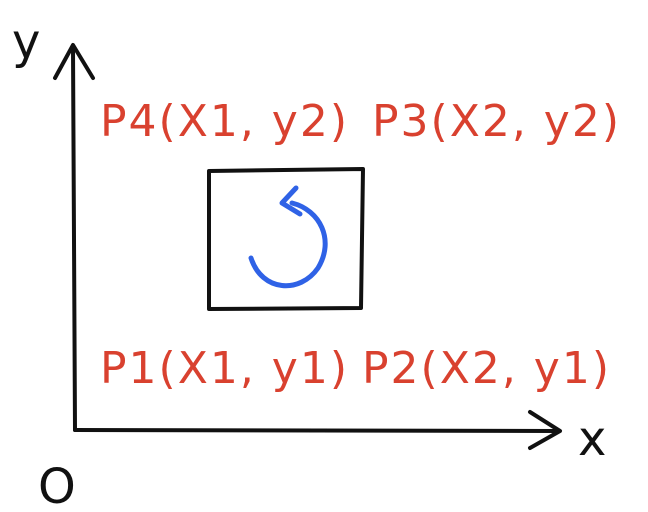 This screenshot has height=512, width=648. Describe the element at coordinates (224, 121) in the screenshot. I see `point-label-p4: P4(X1, y2)` at that location.